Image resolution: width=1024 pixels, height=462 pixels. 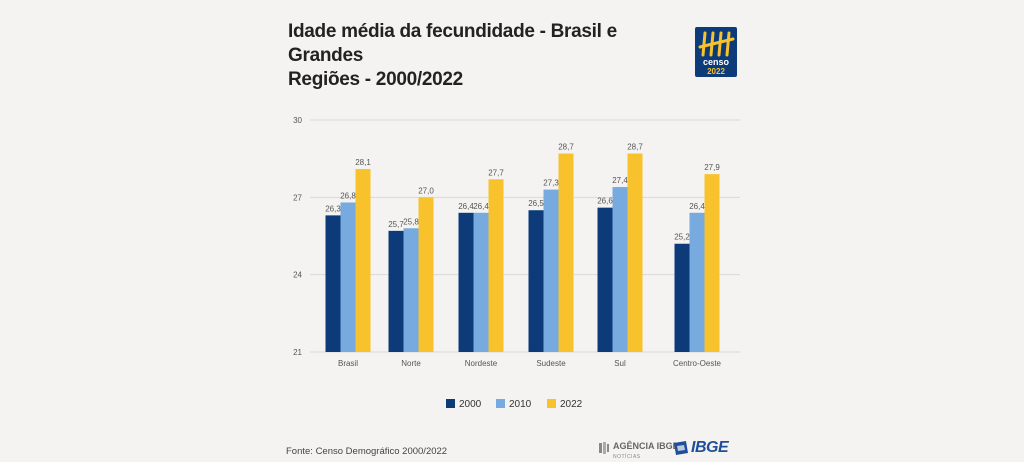 What do you see at coordinates (297, 197) in the screenshot?
I see `y-tick-label: 27` at bounding box center [297, 197].